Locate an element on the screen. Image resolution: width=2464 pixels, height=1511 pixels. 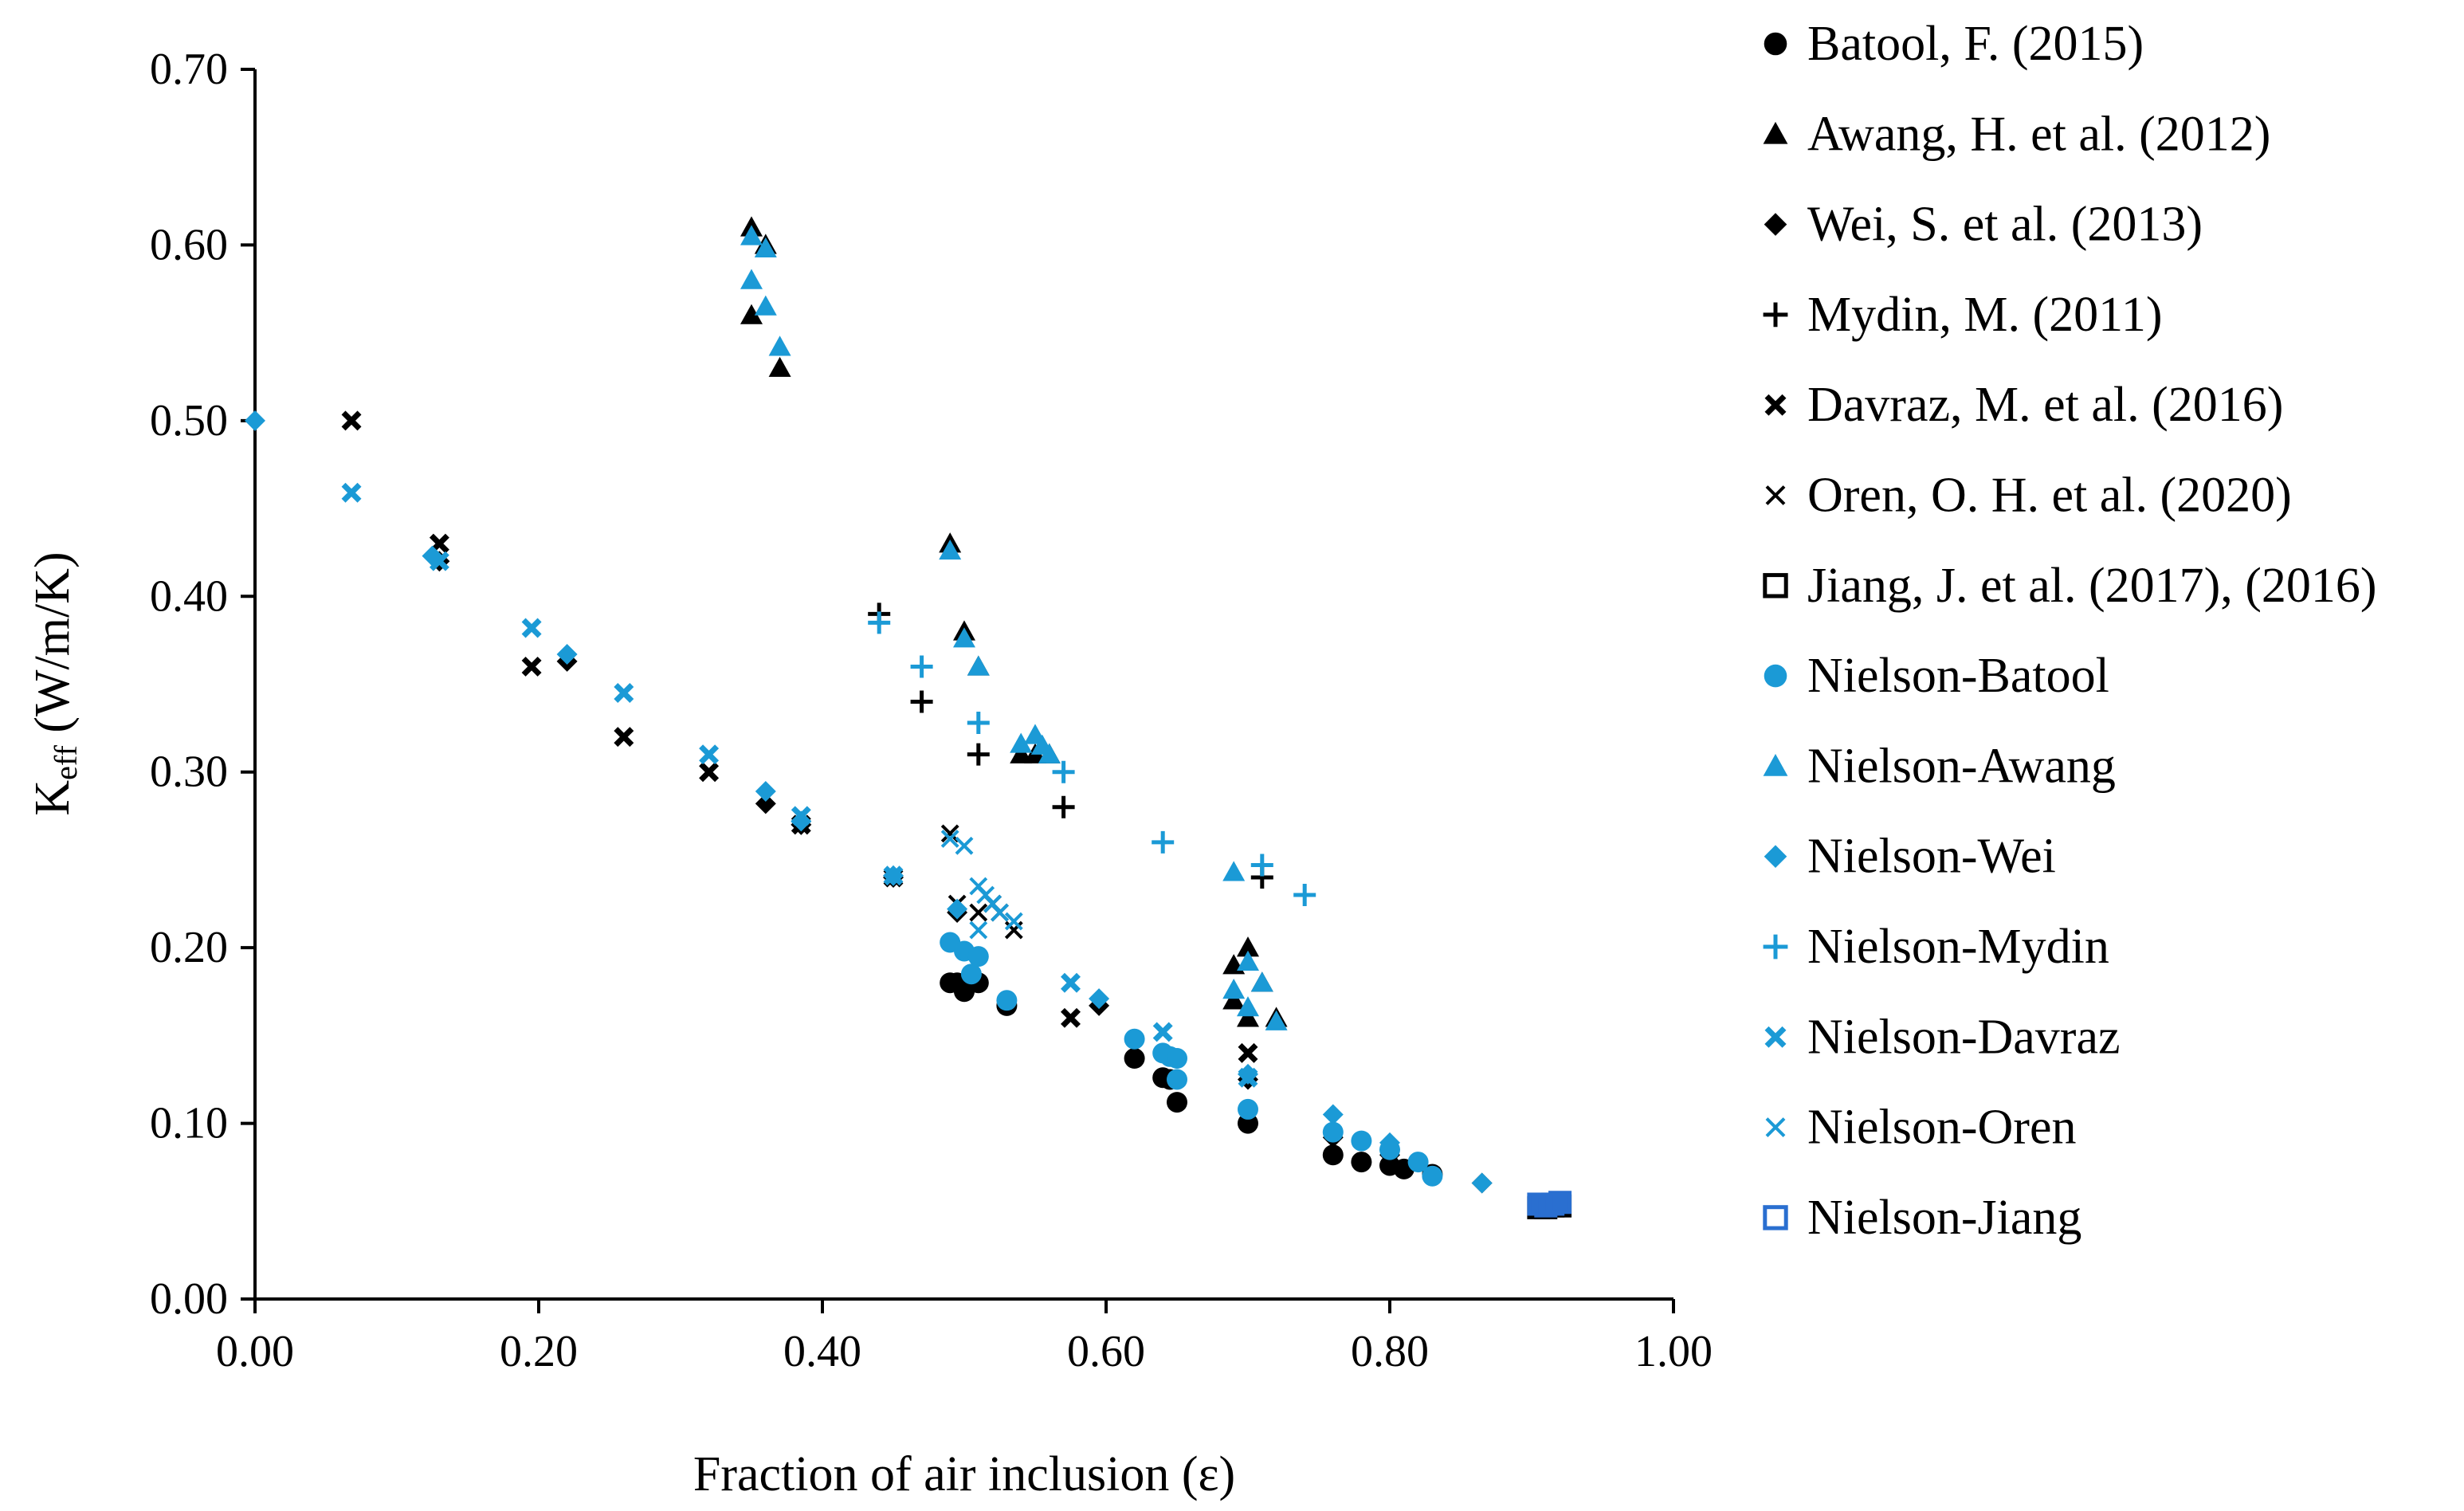
y-axis-title-sub: eff is located at coordinates (66, 761).